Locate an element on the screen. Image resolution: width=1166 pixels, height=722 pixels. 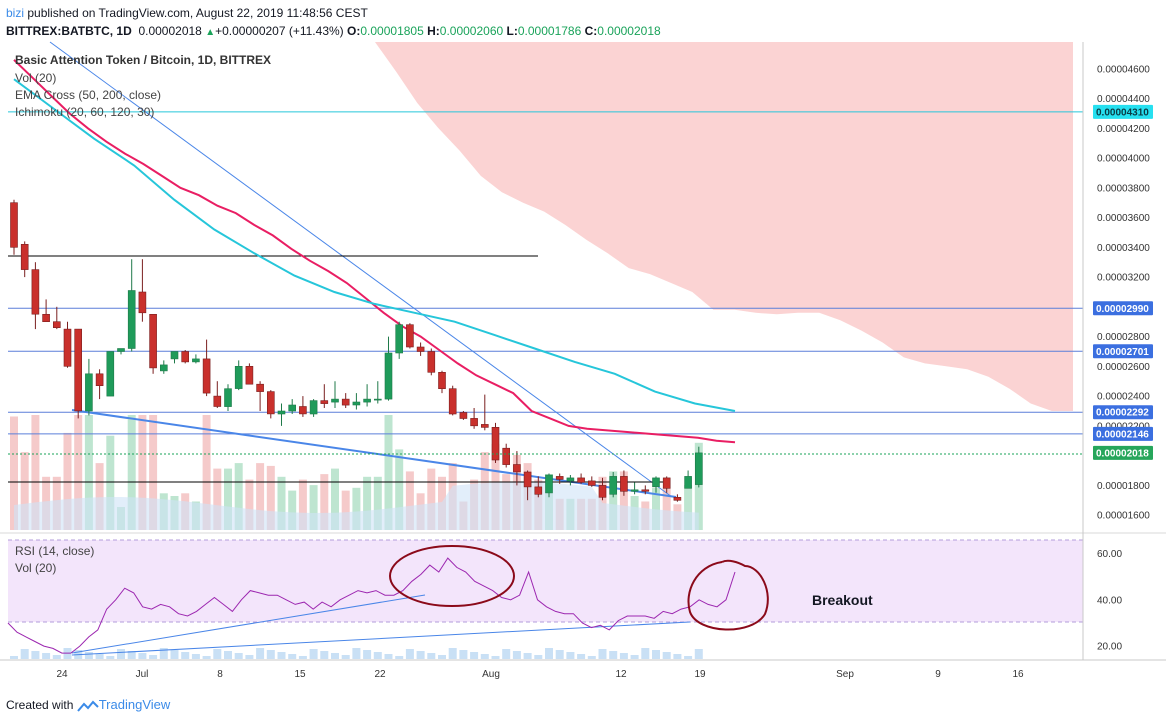
author-name: bizi is located at coordinates (15, 13).